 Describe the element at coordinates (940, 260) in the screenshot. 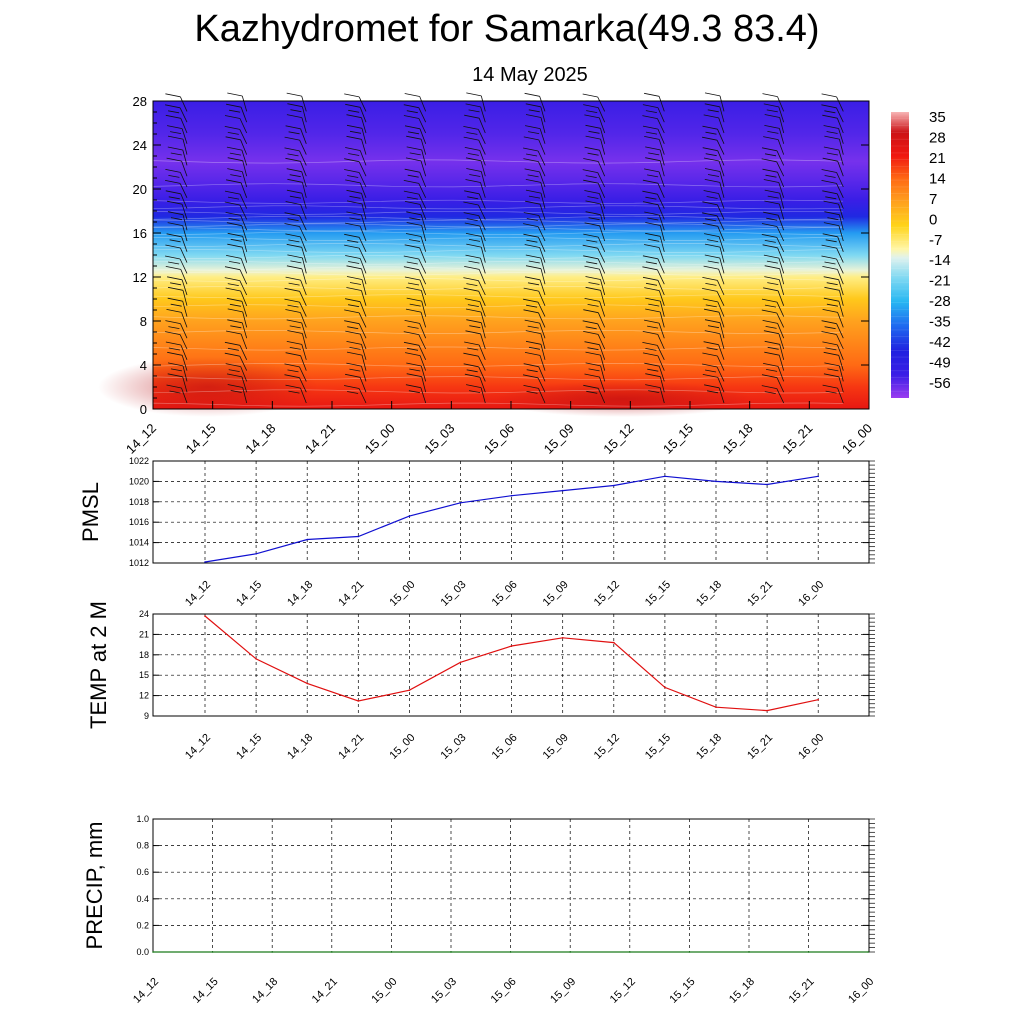

I see `colorbar-label: -14` at that location.